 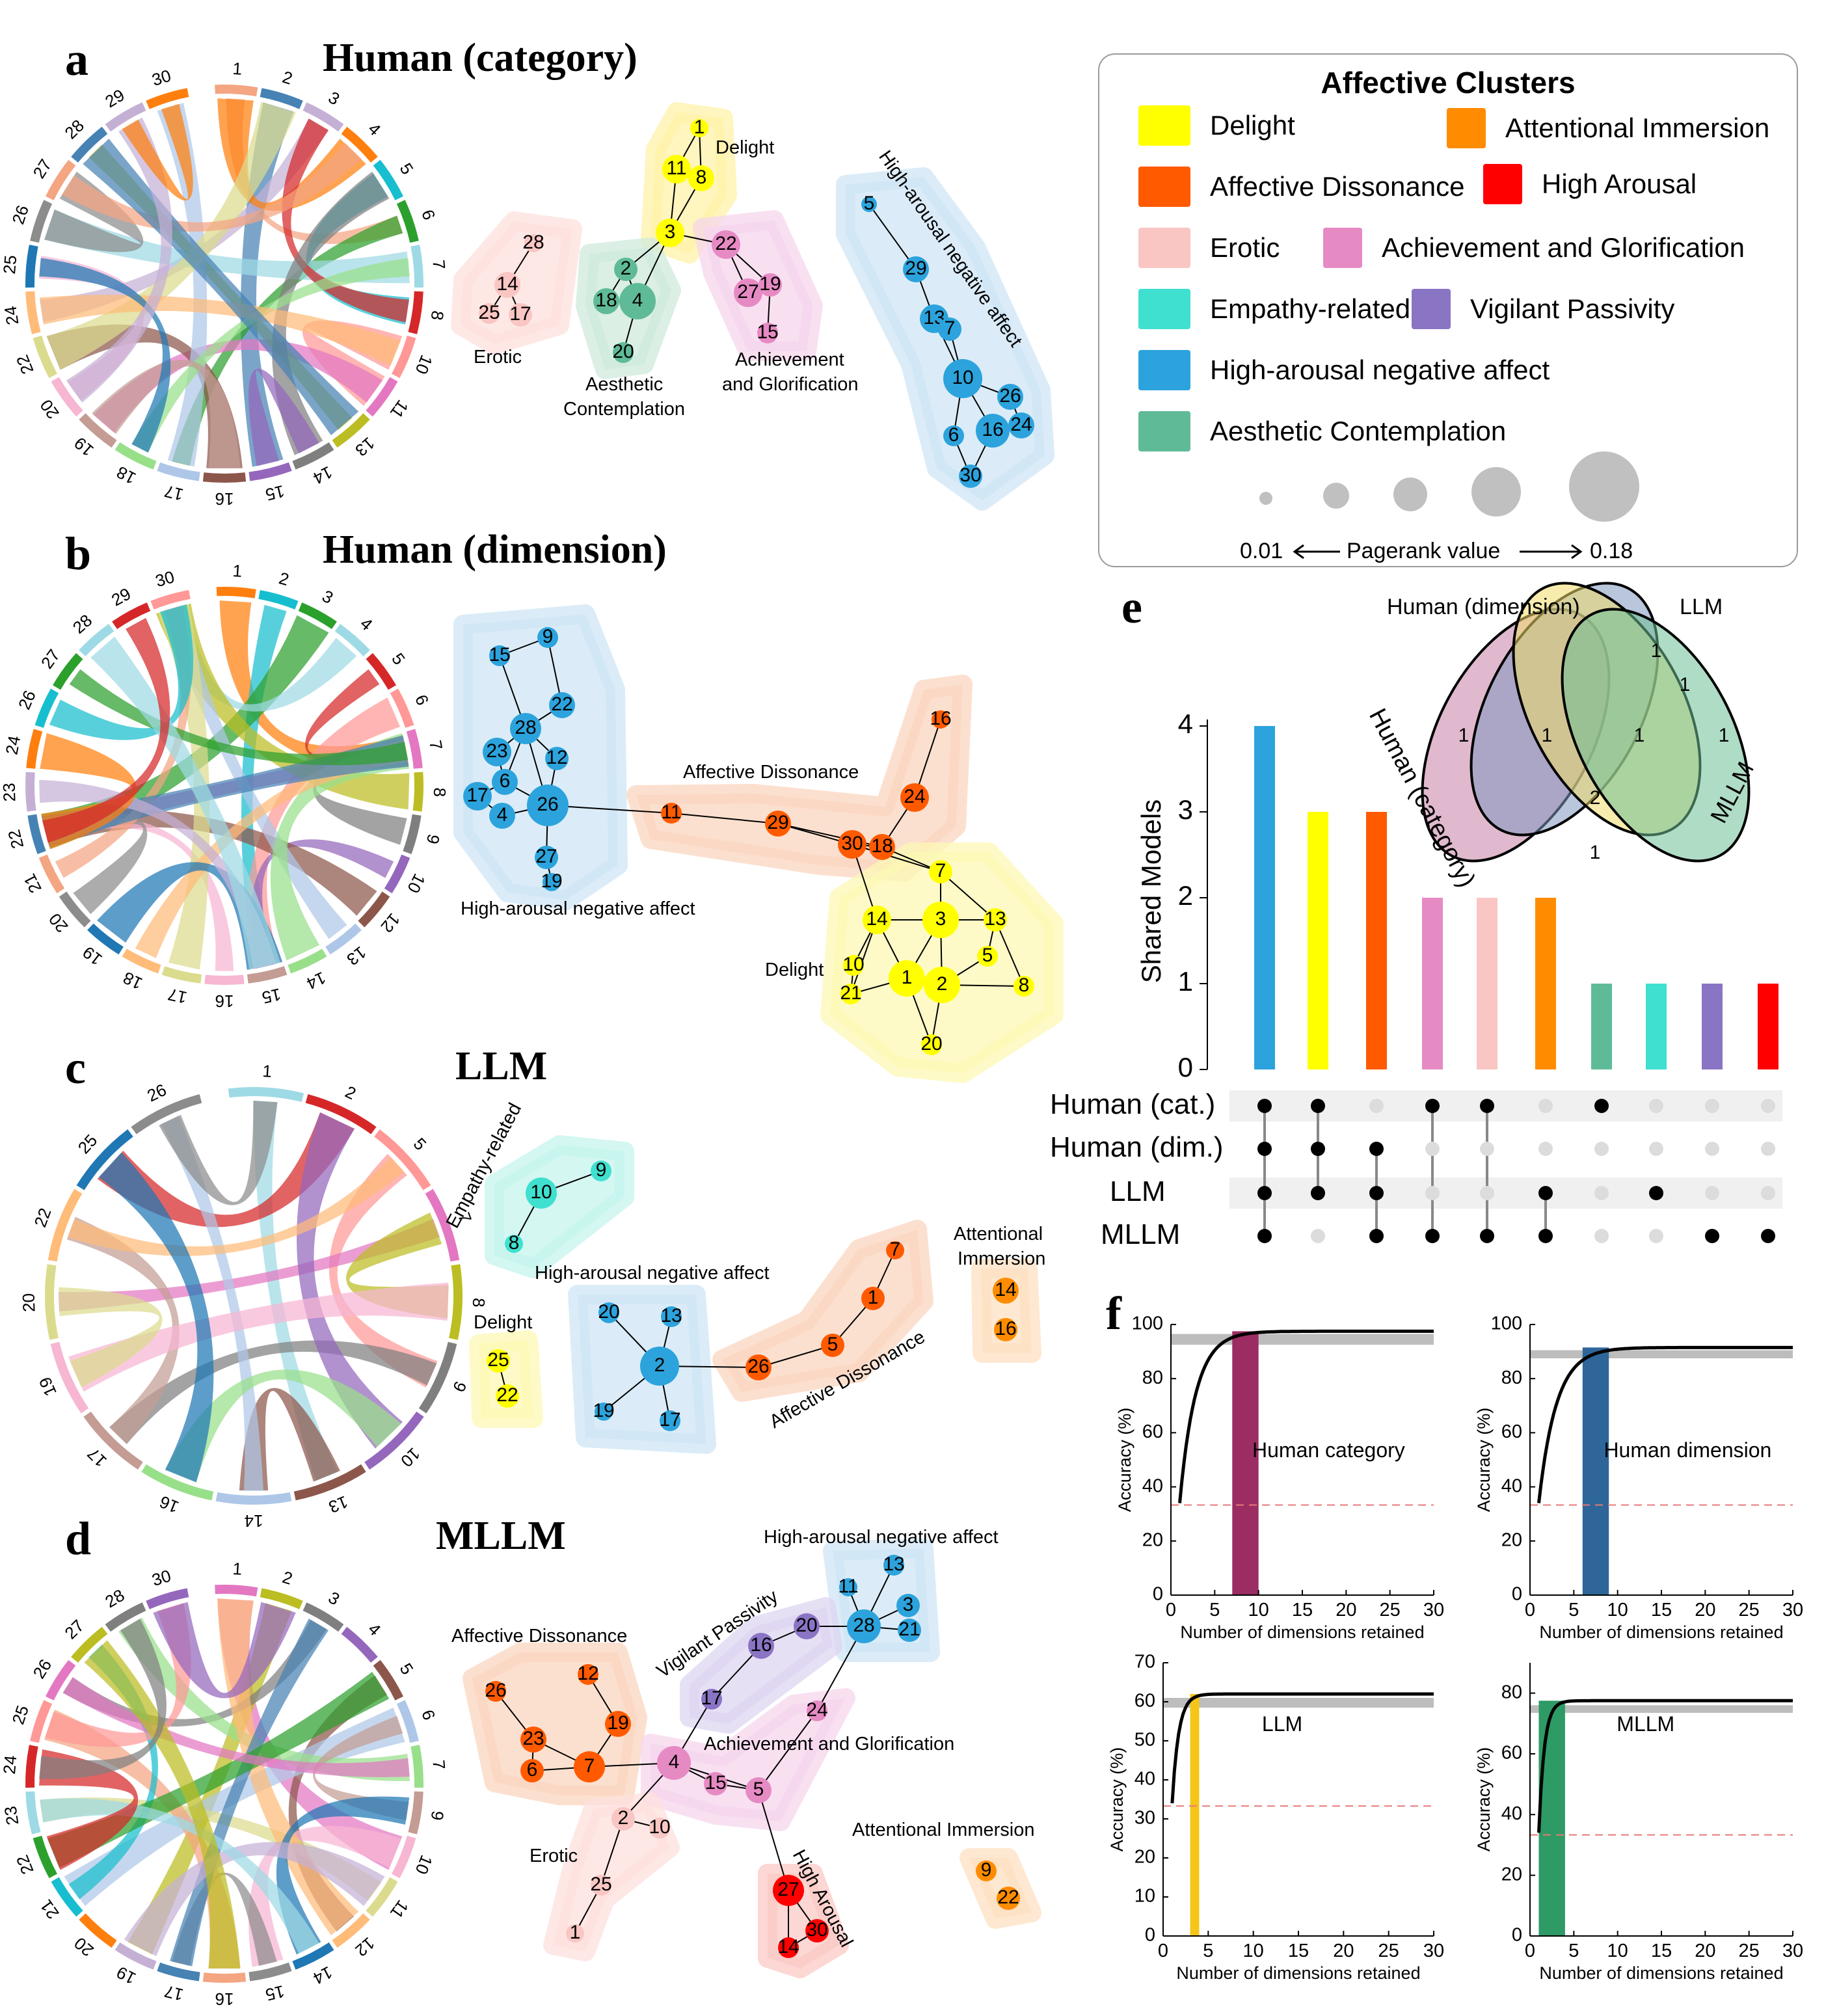 What do you see at coordinates (1656, 735) in the screenshot?
I see `venn-ellipse` at bounding box center [1656, 735].